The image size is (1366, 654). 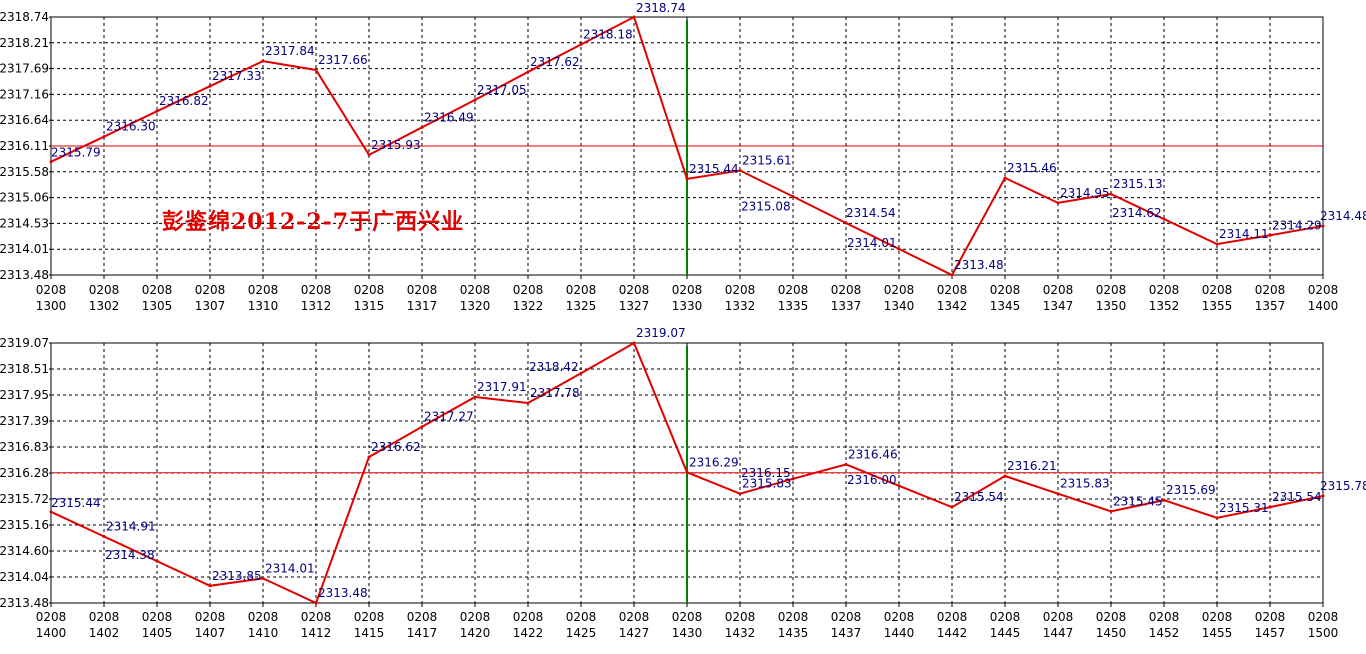 I want to click on data-label: 2317.33, so click(x=237, y=76).